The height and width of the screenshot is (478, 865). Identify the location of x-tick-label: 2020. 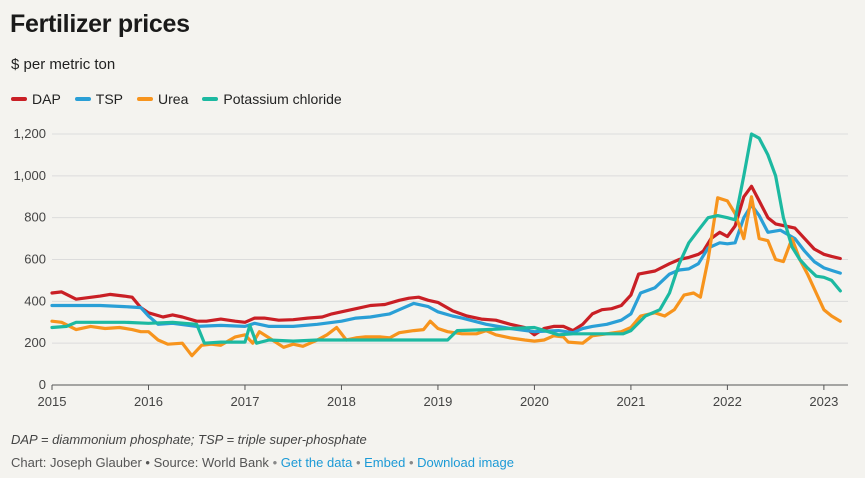
(534, 401).